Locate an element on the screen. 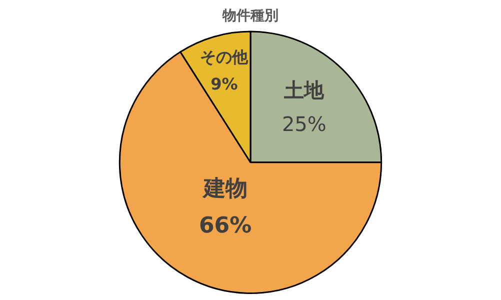 The height and width of the screenshot is (300, 501). slice-label: 建物 is located at coordinates (224, 189).